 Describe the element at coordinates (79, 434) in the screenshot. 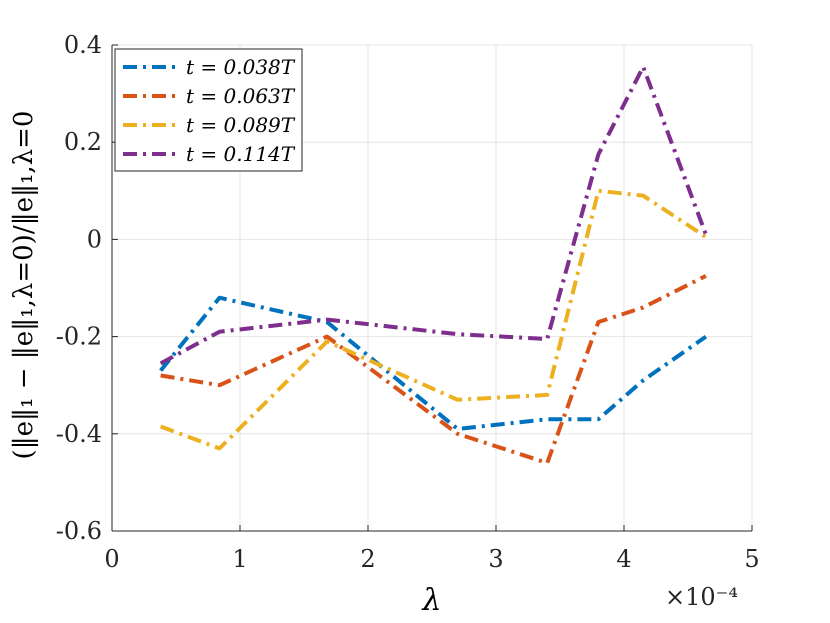

I see `y-tick-label: -0.4` at that location.